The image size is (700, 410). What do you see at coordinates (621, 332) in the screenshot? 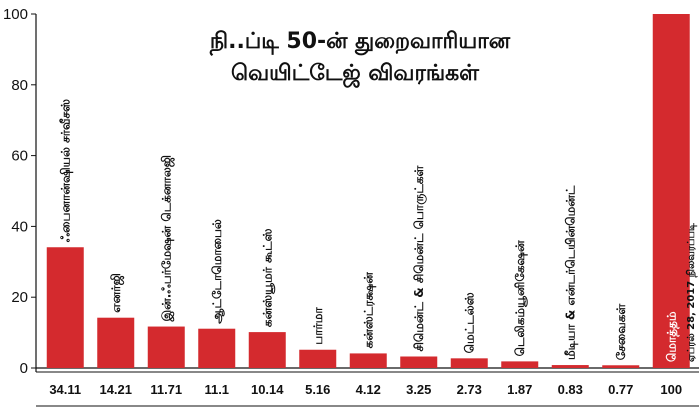
I see `category-label: சேவைகள்` at bounding box center [621, 332].